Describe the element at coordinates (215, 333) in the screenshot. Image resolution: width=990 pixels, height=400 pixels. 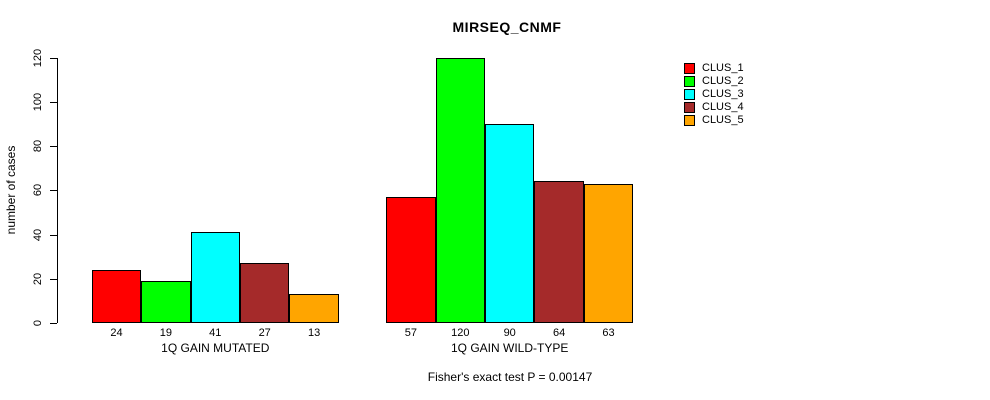
I see `bar-value-label: 41` at that location.